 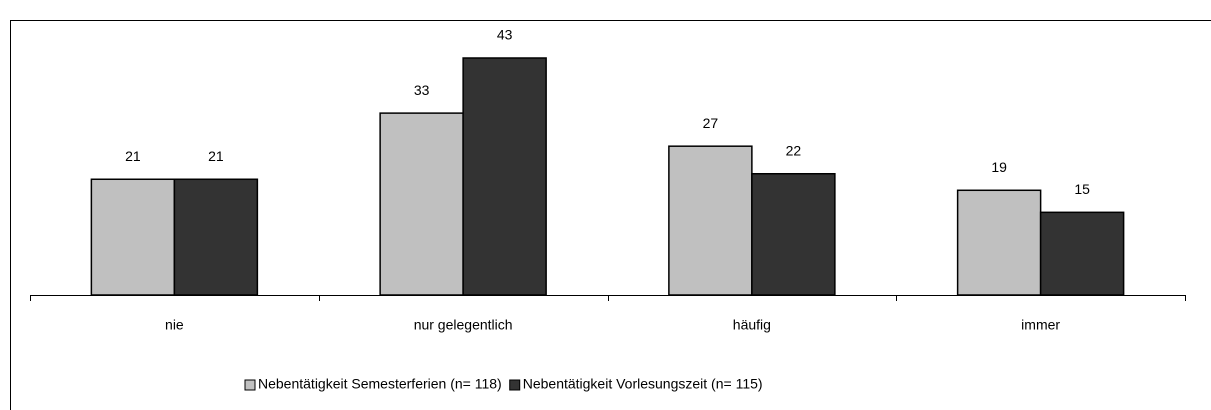 I want to click on data-label: 19, so click(x=999, y=167).